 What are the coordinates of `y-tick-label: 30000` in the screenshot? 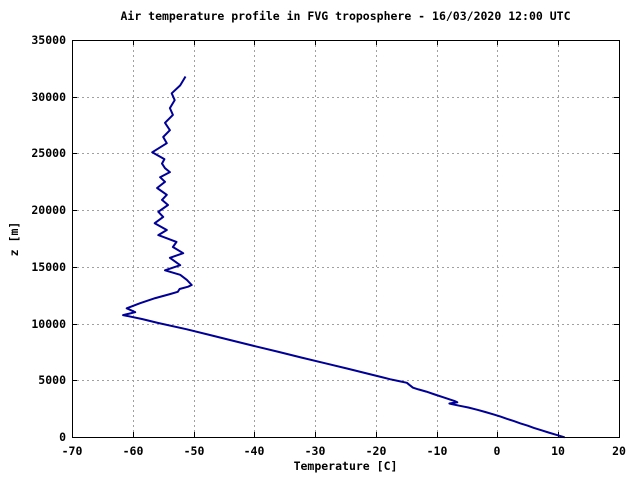 It's located at (48, 97).